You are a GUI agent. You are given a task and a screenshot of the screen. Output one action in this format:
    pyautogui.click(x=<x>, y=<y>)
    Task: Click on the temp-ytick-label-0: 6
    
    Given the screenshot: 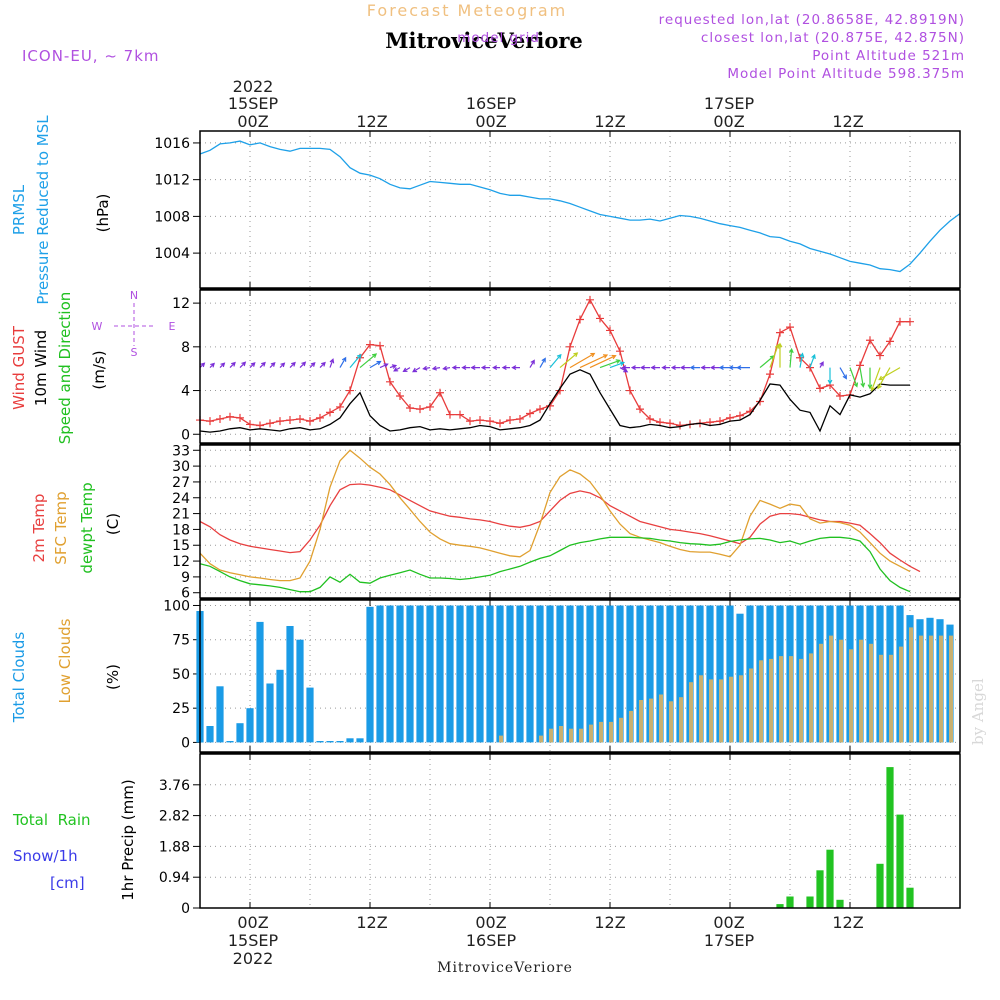 What is the action you would take?
    pyautogui.click(x=185, y=594)
    